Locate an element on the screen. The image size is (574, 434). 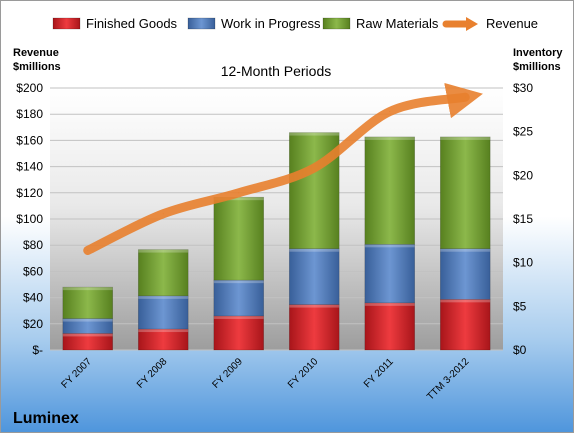
legend-label-raw-materials: Raw Materials is located at coordinates (397, 23).